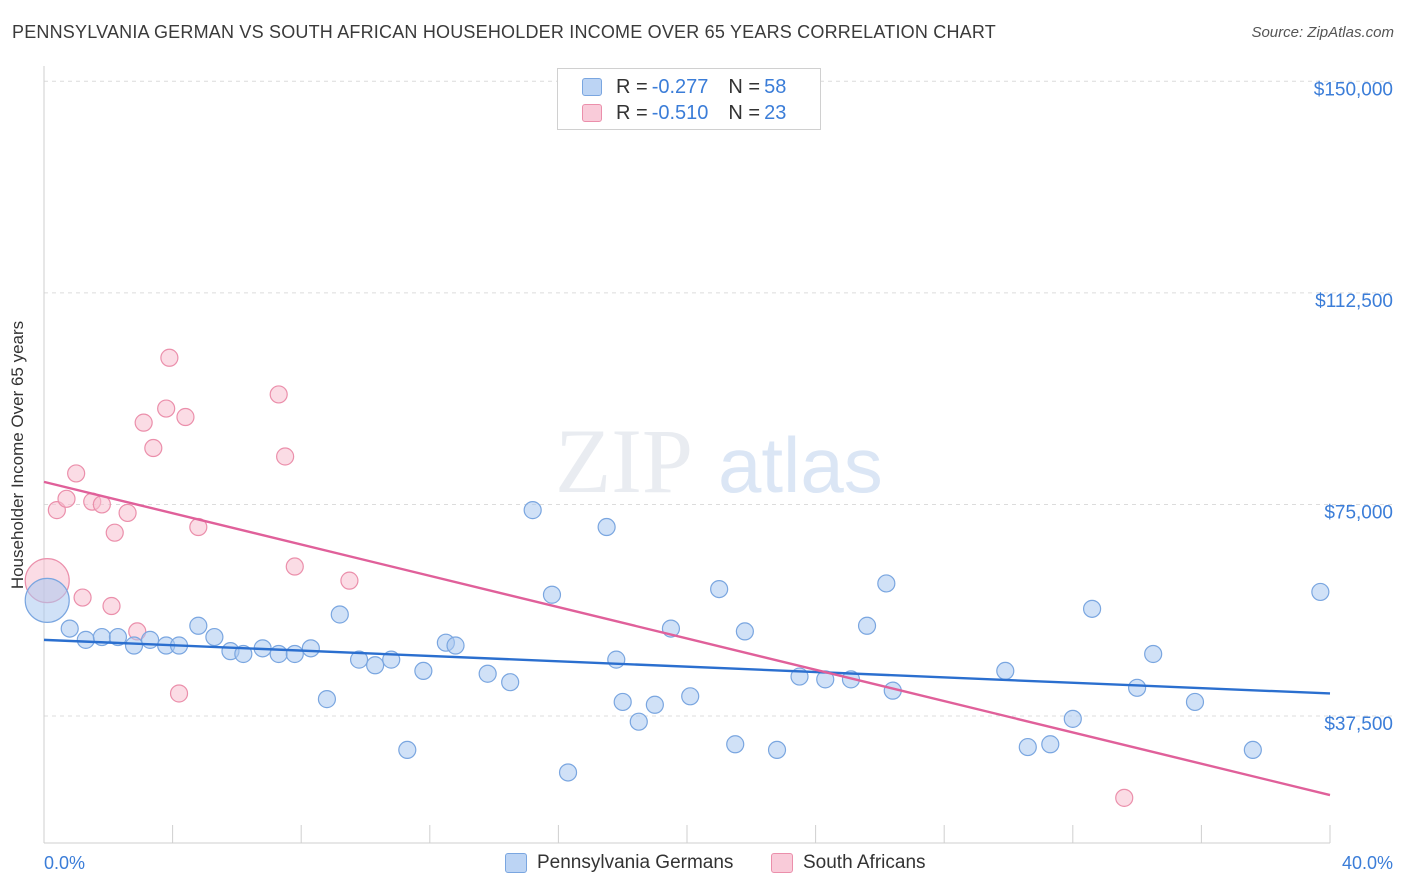  What do you see at coordinates (800, 465) in the screenshot?
I see `watermark-atlas: atlas` at bounding box center [800, 465].